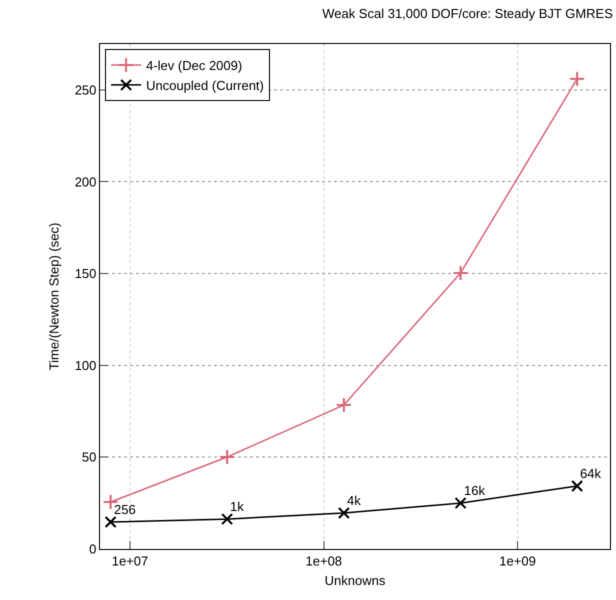 Image resolution: width=616 pixels, height=600 pixels. I want to click on annotation: 1k, so click(237, 506).